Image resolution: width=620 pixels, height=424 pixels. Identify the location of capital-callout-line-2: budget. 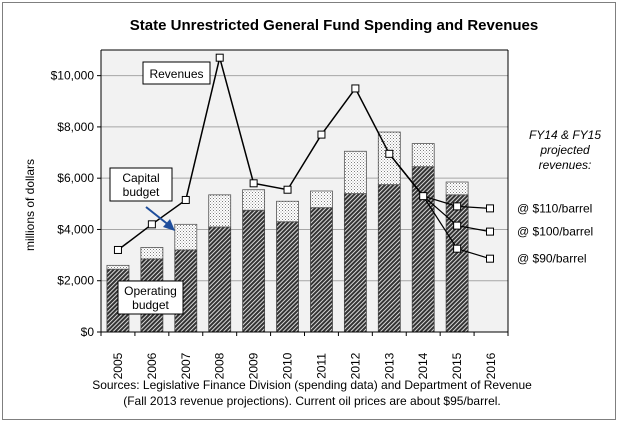
(141, 192).